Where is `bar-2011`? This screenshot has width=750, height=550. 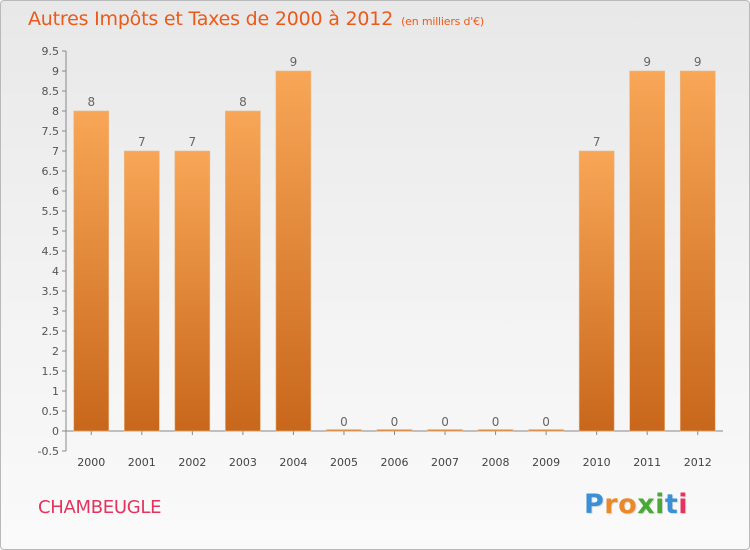
bar-2011 is located at coordinates (647, 251).